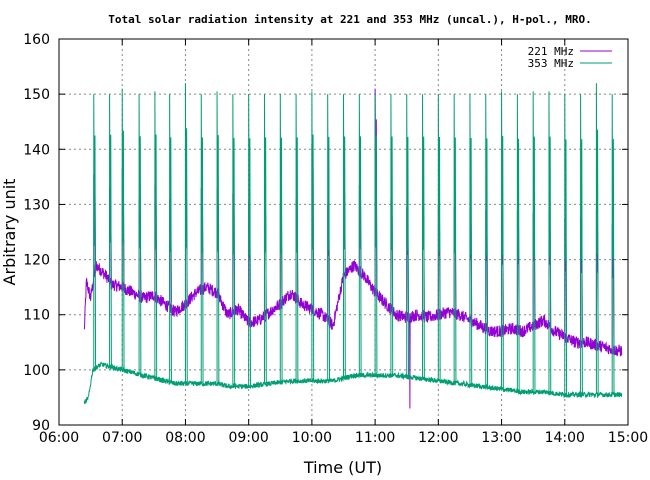  Describe the element at coordinates (501, 438) in the screenshot. I see `x-tick-label: 13:00` at that location.